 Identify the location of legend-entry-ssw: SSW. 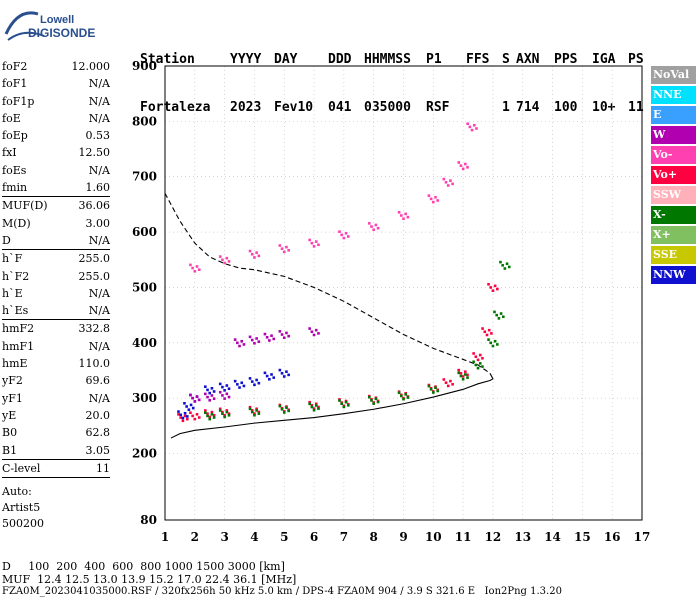
(673, 195).